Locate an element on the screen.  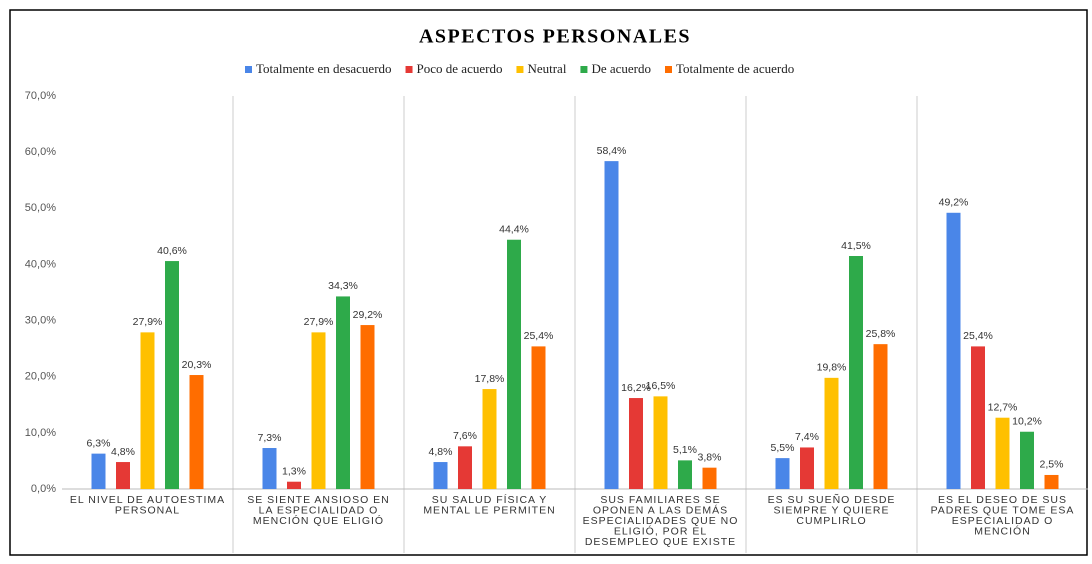
data-label: 19,8% is located at coordinates (832, 368).